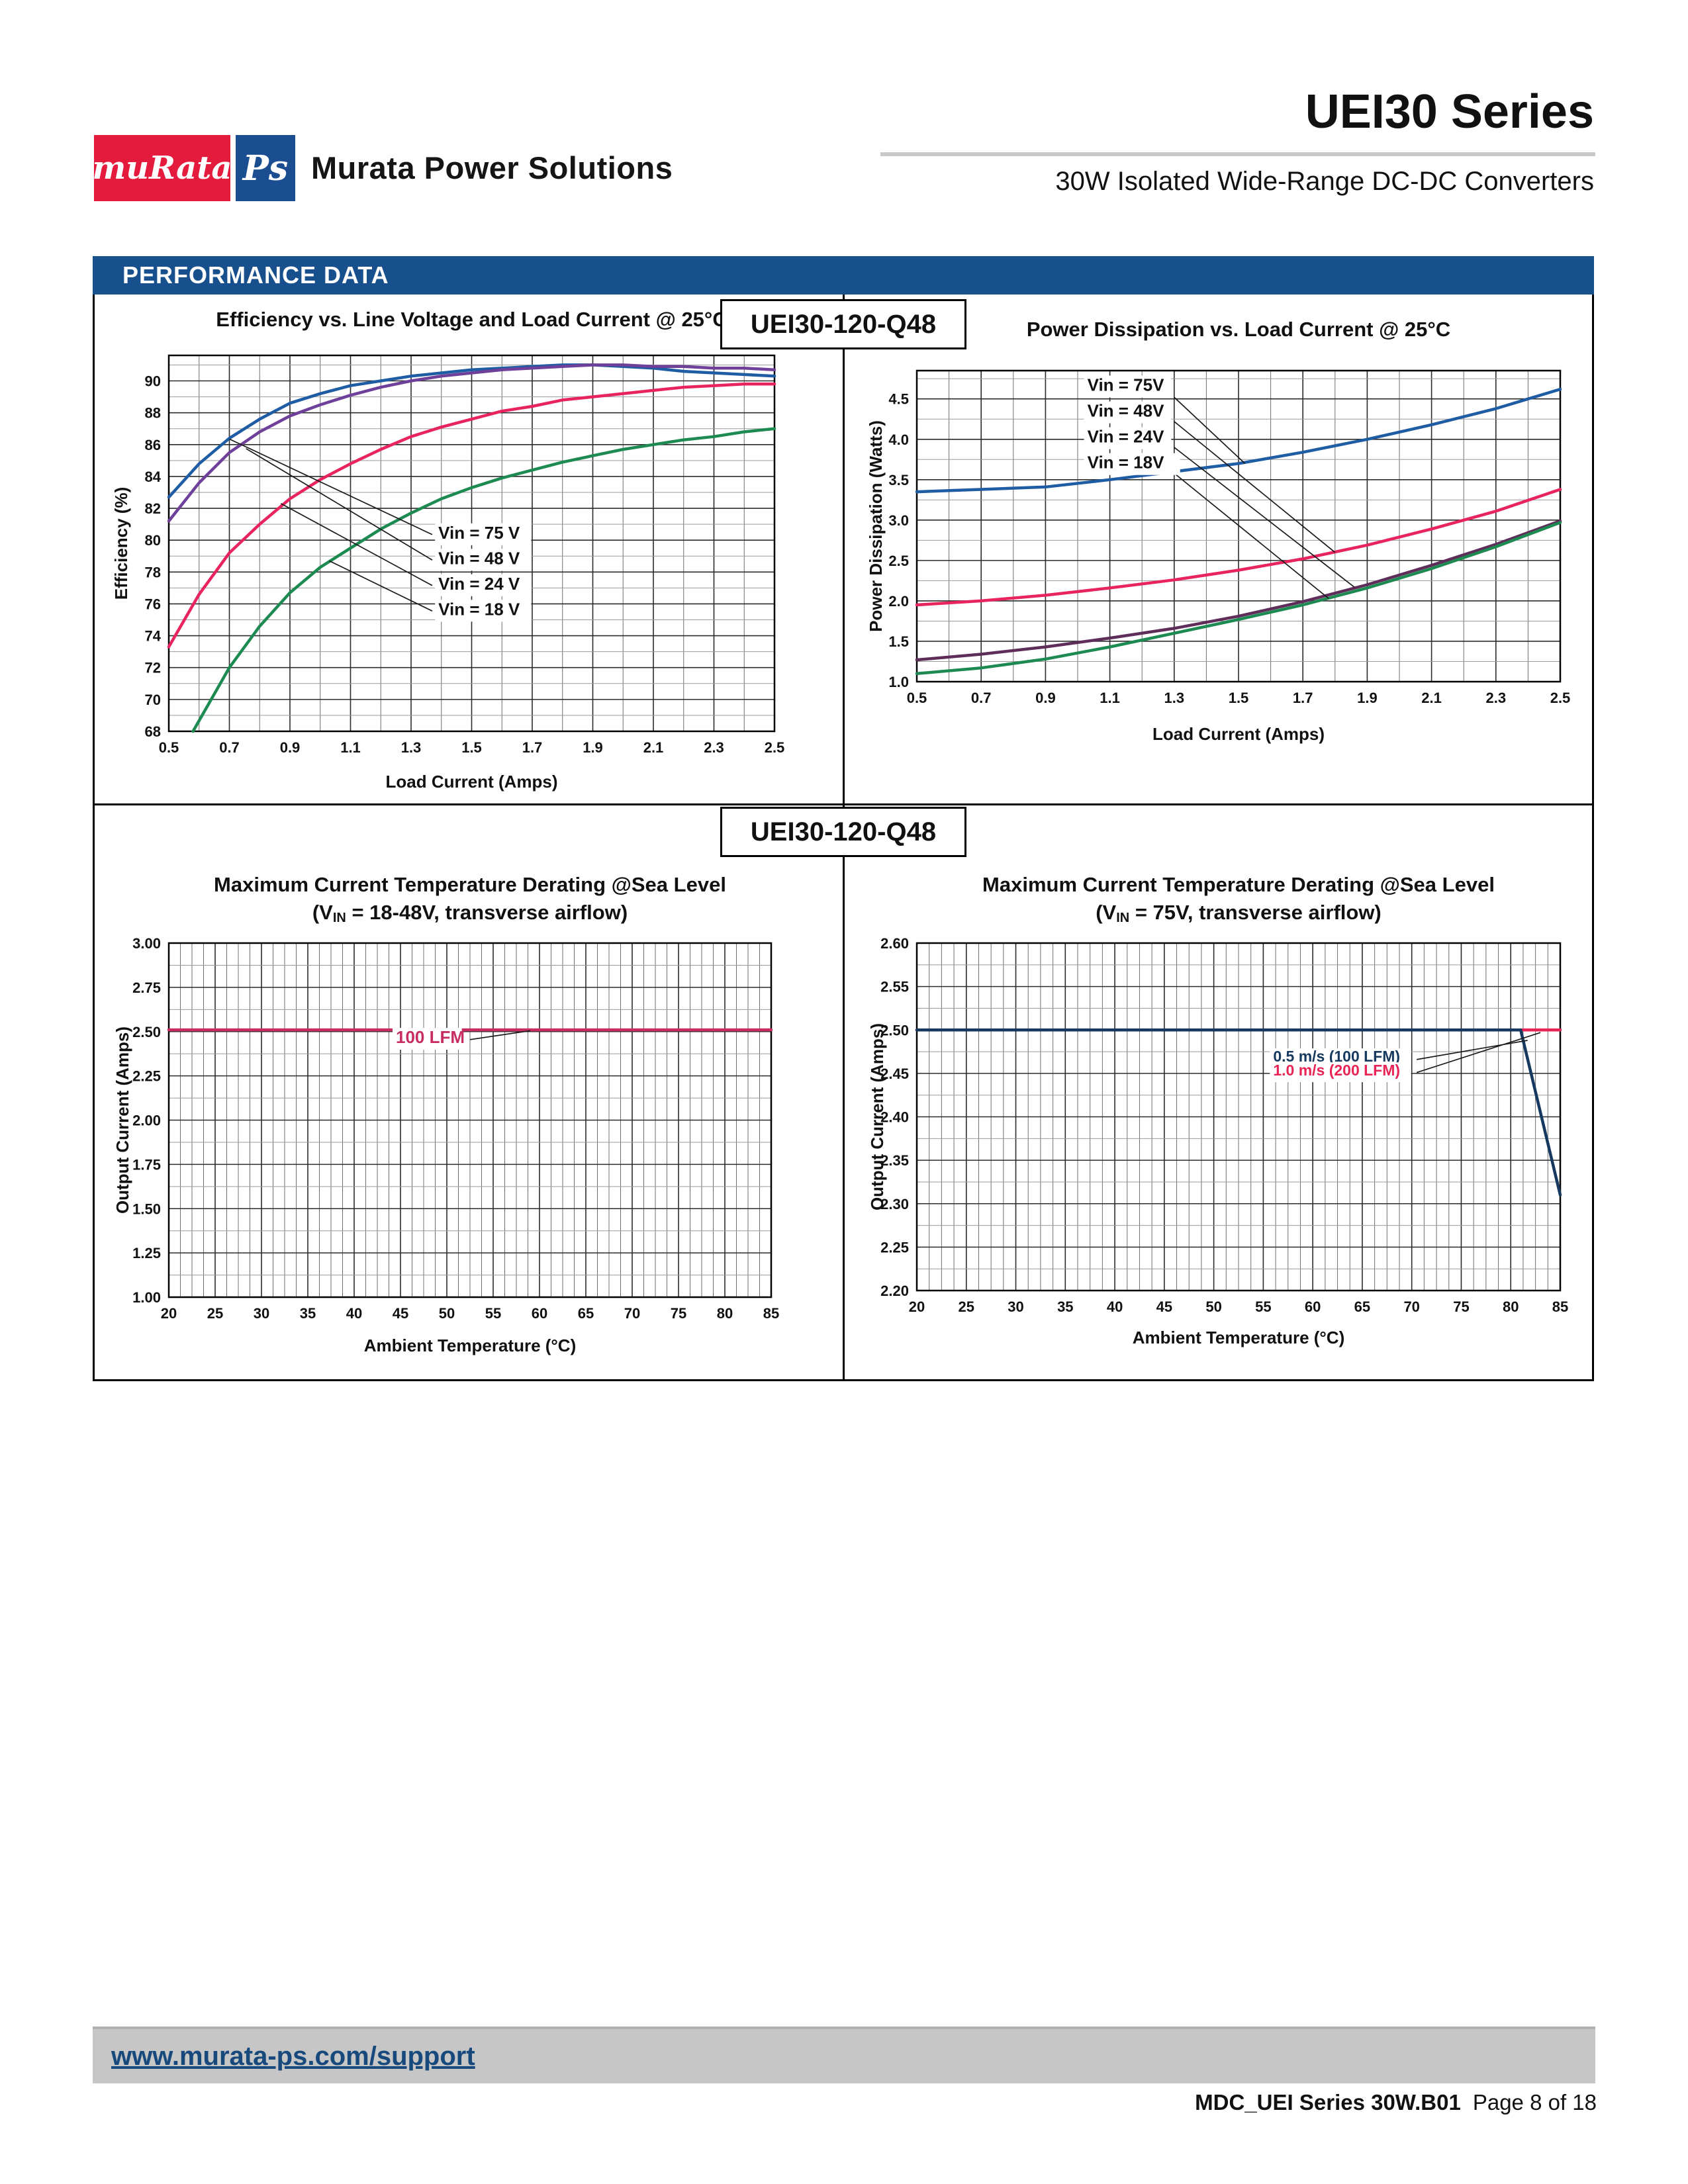 This screenshot has width=1688, height=2184. I want to click on svg-text: 0.9, so click(290, 748).